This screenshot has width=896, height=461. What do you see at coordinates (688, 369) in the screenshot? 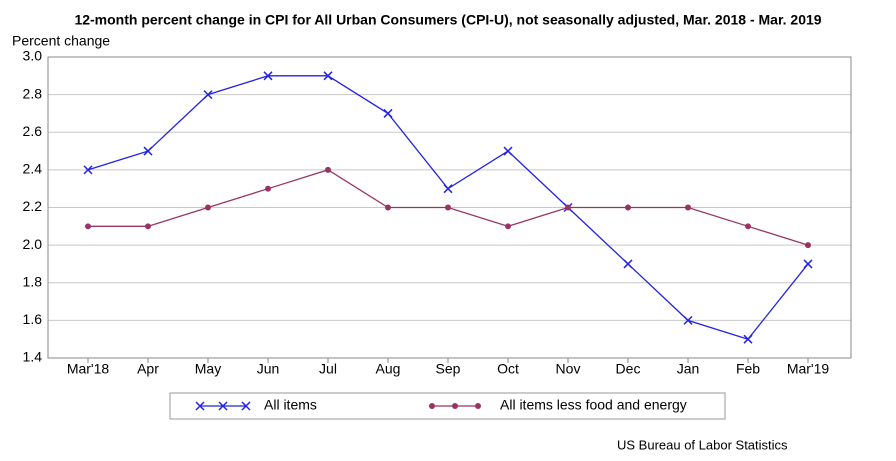
I see `x-tick-label: Jan` at bounding box center [688, 369].